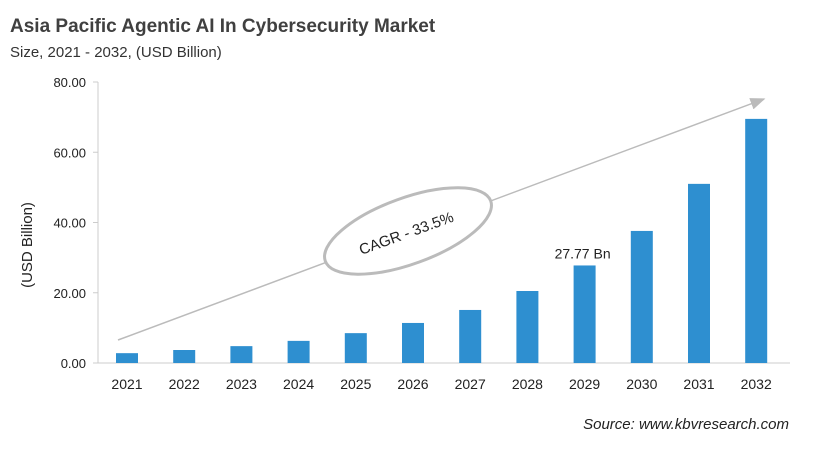  What do you see at coordinates (583, 253) in the screenshot?
I see `data-label: 27.77 Bn` at bounding box center [583, 253].